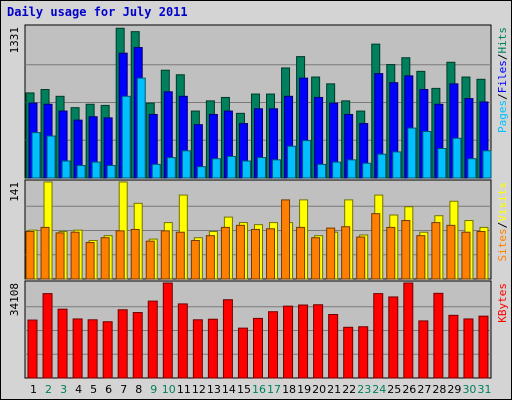 The image size is (512, 400). I want to click on x-tick-label-12: 12, so click(199, 389).